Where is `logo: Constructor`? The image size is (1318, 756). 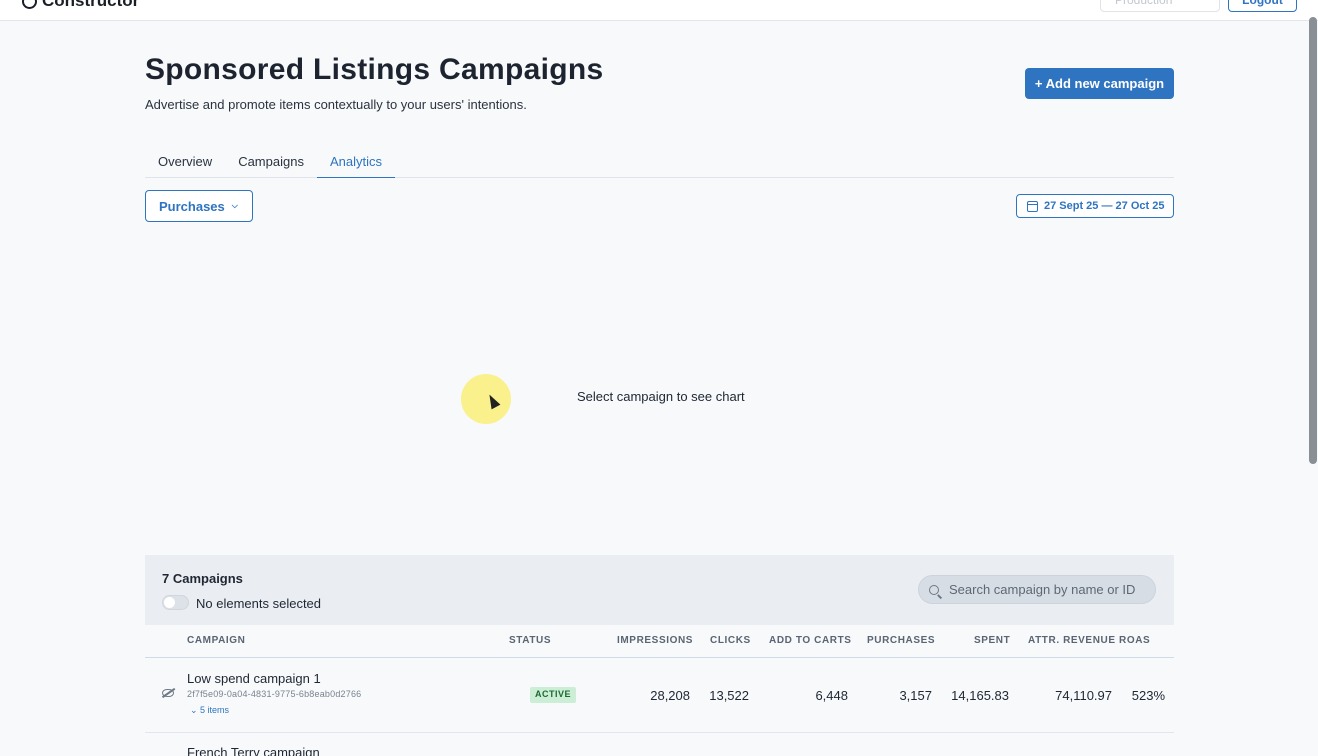
logo: Constructor is located at coordinates (80, 5).